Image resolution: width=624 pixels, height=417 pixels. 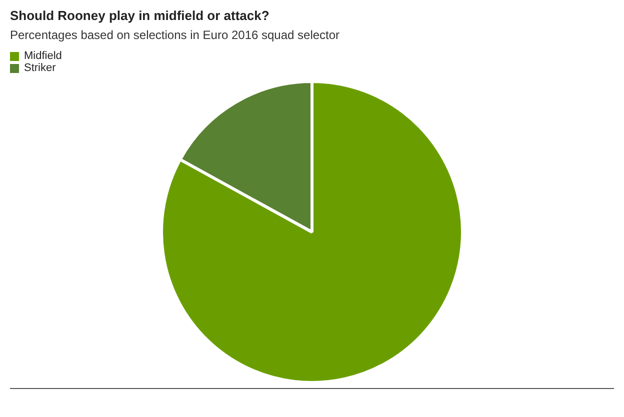 What do you see at coordinates (175, 35) in the screenshot?
I see `chart-subtitle: Percentages based on selections in Euro 2016 squad selector` at bounding box center [175, 35].